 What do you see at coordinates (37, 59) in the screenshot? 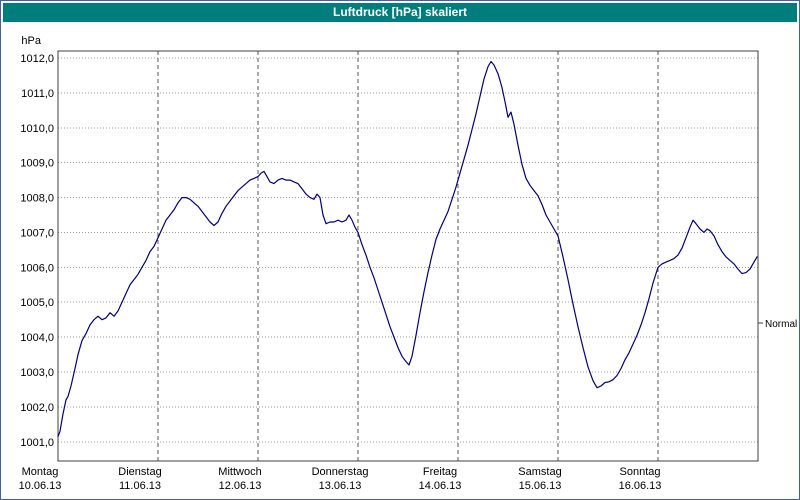
I see `y-tick-label: 1012,0` at bounding box center [37, 59].